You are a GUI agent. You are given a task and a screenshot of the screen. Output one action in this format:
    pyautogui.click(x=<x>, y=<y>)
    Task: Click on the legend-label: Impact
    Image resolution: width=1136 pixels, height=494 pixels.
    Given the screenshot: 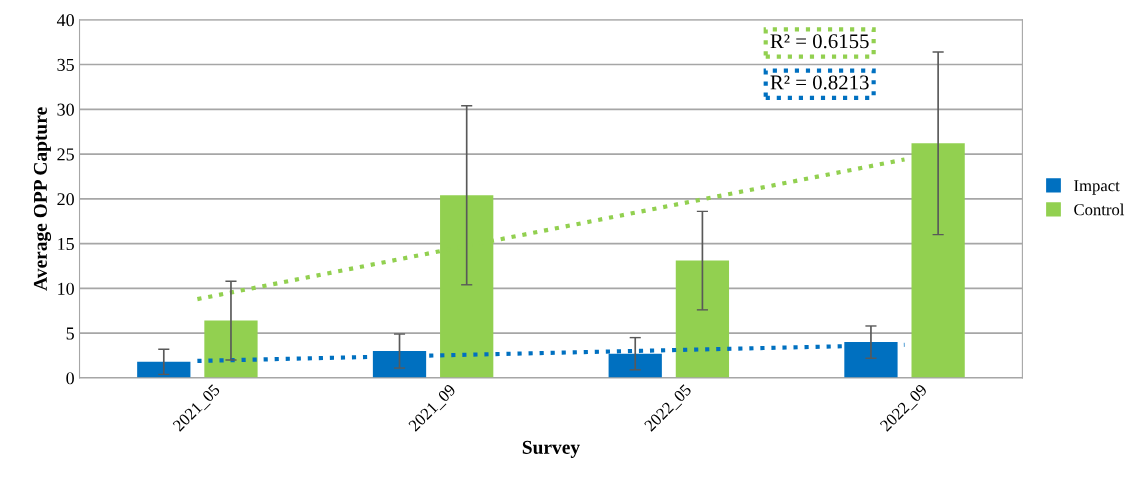 What is the action you would take?
    pyautogui.click(x=1097, y=187)
    